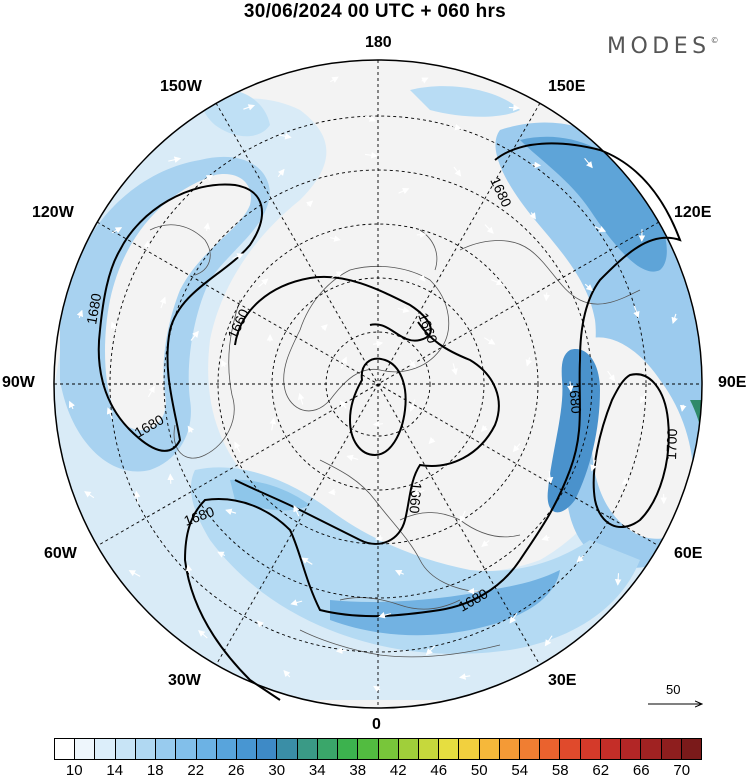 The image size is (750, 782). Describe the element at coordinates (196, 770) in the screenshot. I see `colorbar-tick-label: 22` at that location.